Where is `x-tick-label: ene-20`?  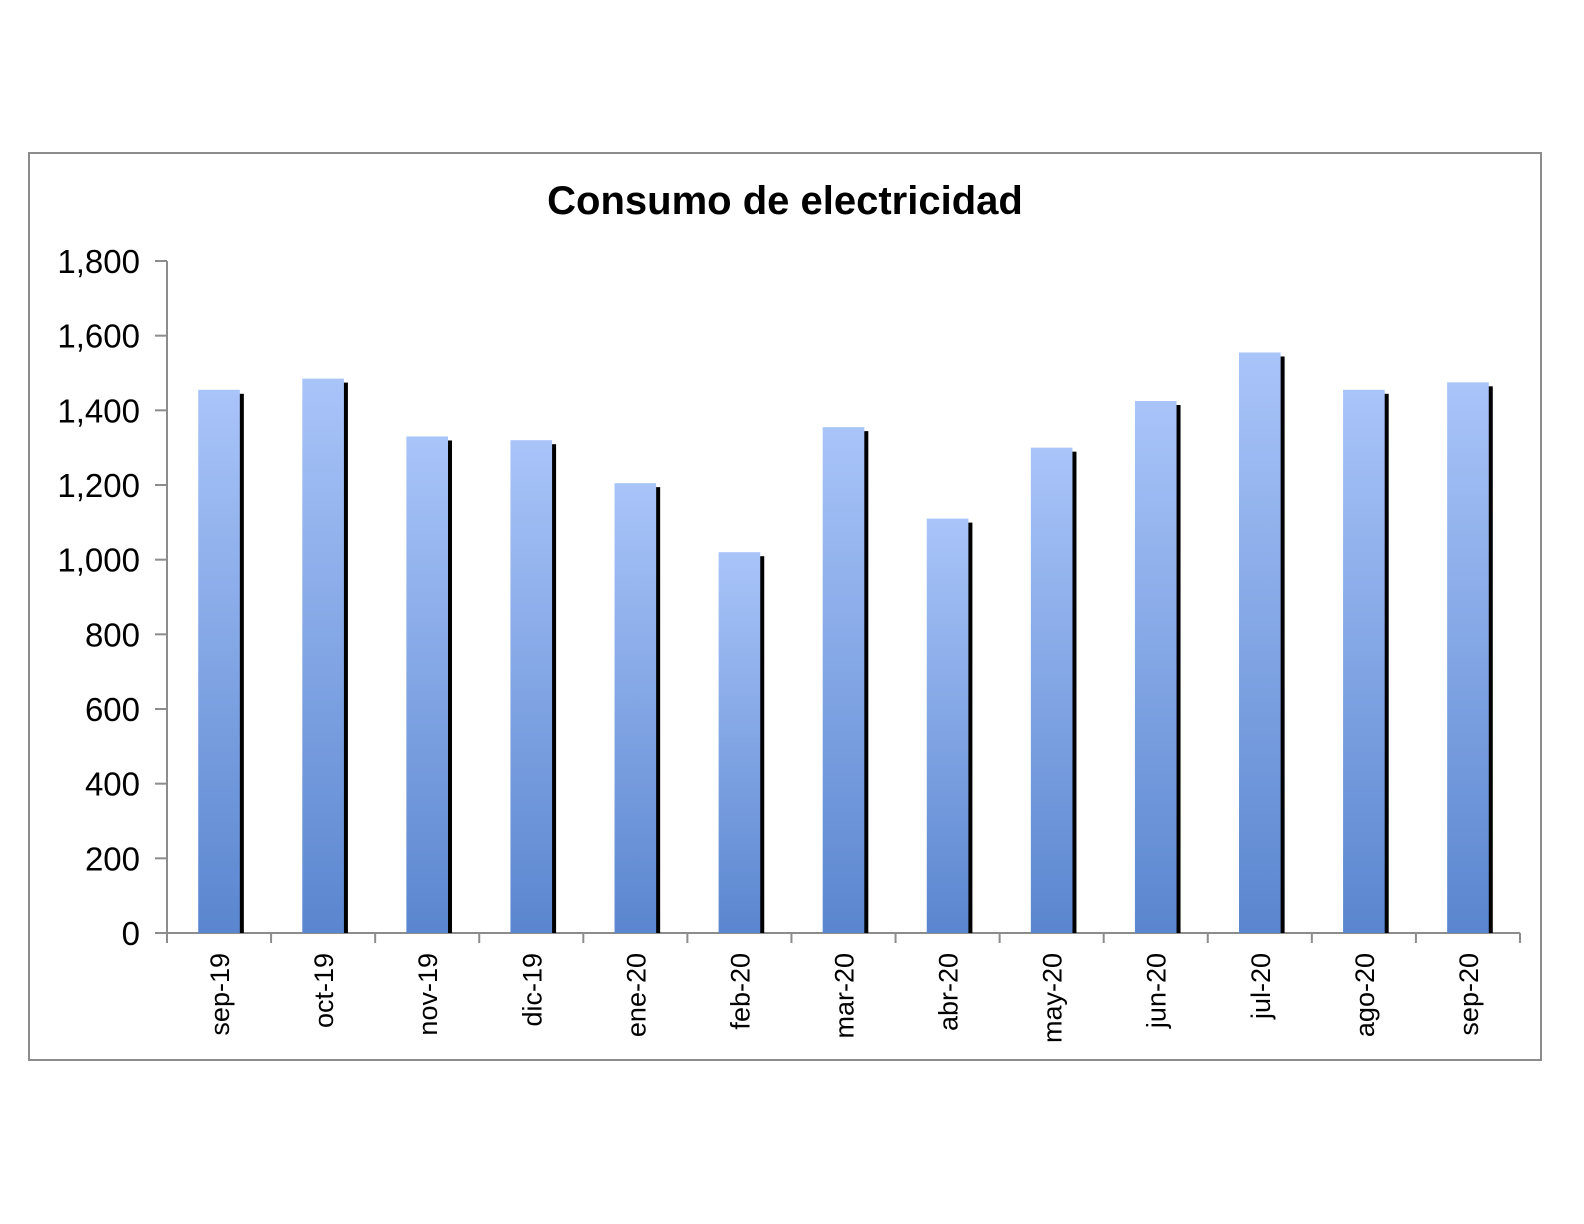
x-tick-label: ene-20 is located at coordinates (636, 995).